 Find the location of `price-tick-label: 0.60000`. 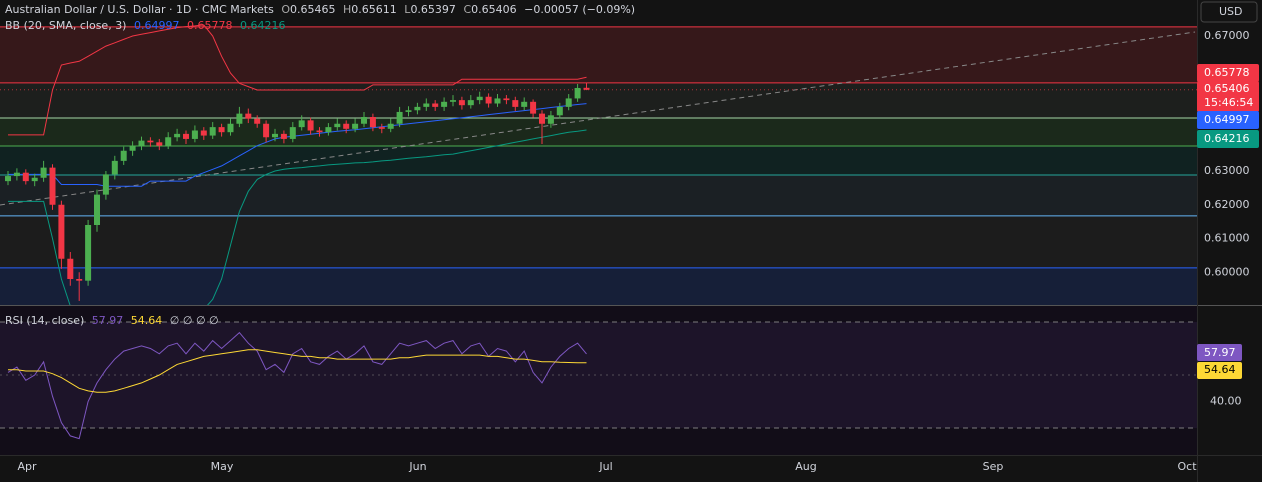

price-tick-label: 0.60000 is located at coordinates (1227, 271).